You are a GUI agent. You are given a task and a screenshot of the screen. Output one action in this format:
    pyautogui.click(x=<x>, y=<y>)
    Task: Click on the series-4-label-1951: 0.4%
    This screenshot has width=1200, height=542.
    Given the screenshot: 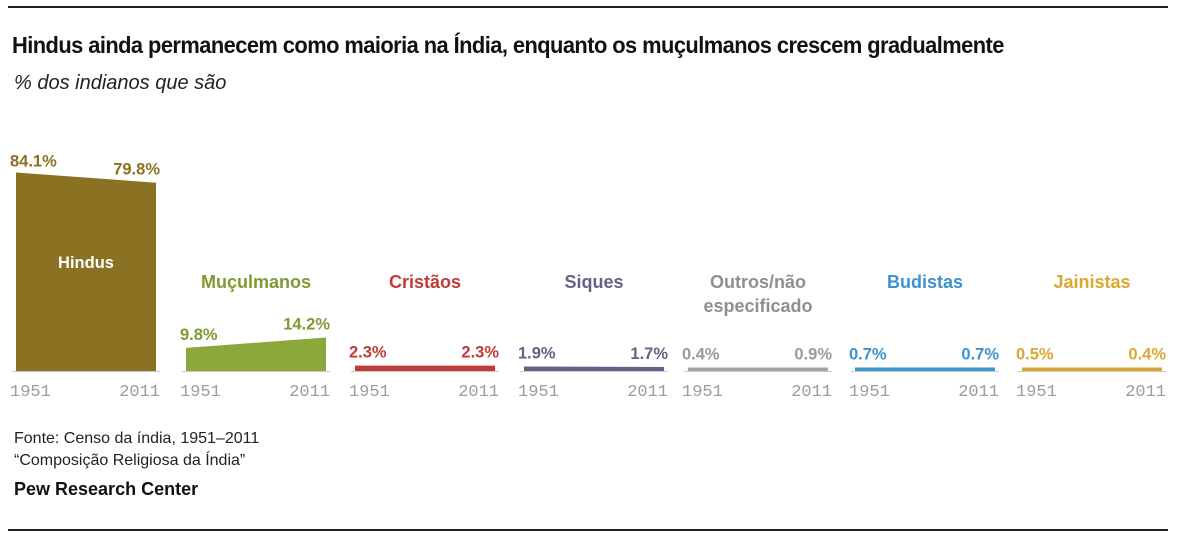 What is the action you would take?
    pyautogui.click(x=701, y=355)
    